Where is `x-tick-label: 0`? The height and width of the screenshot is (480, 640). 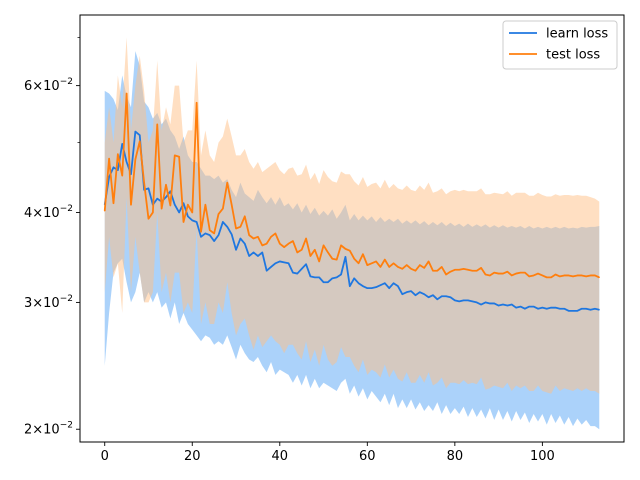 x-tick-label: 0 is located at coordinates (105, 456).